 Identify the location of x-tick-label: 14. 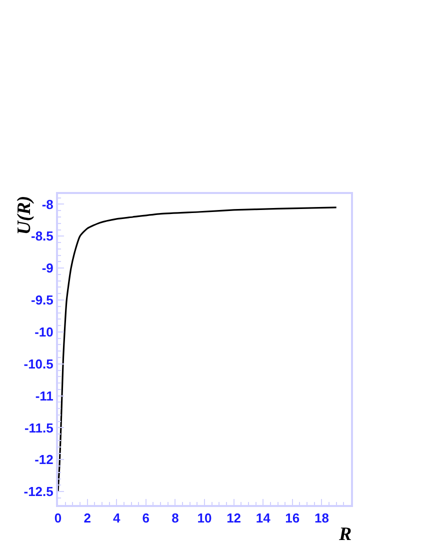
(264, 518).